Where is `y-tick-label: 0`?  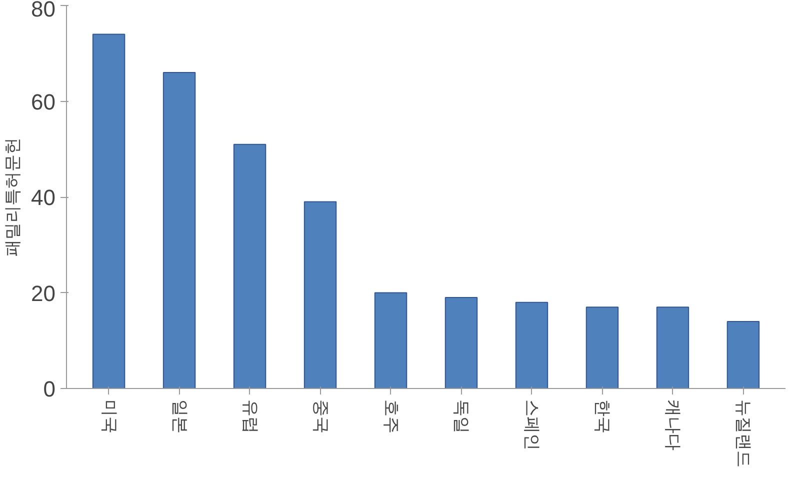
y-tick-label: 0 is located at coordinates (49, 389).